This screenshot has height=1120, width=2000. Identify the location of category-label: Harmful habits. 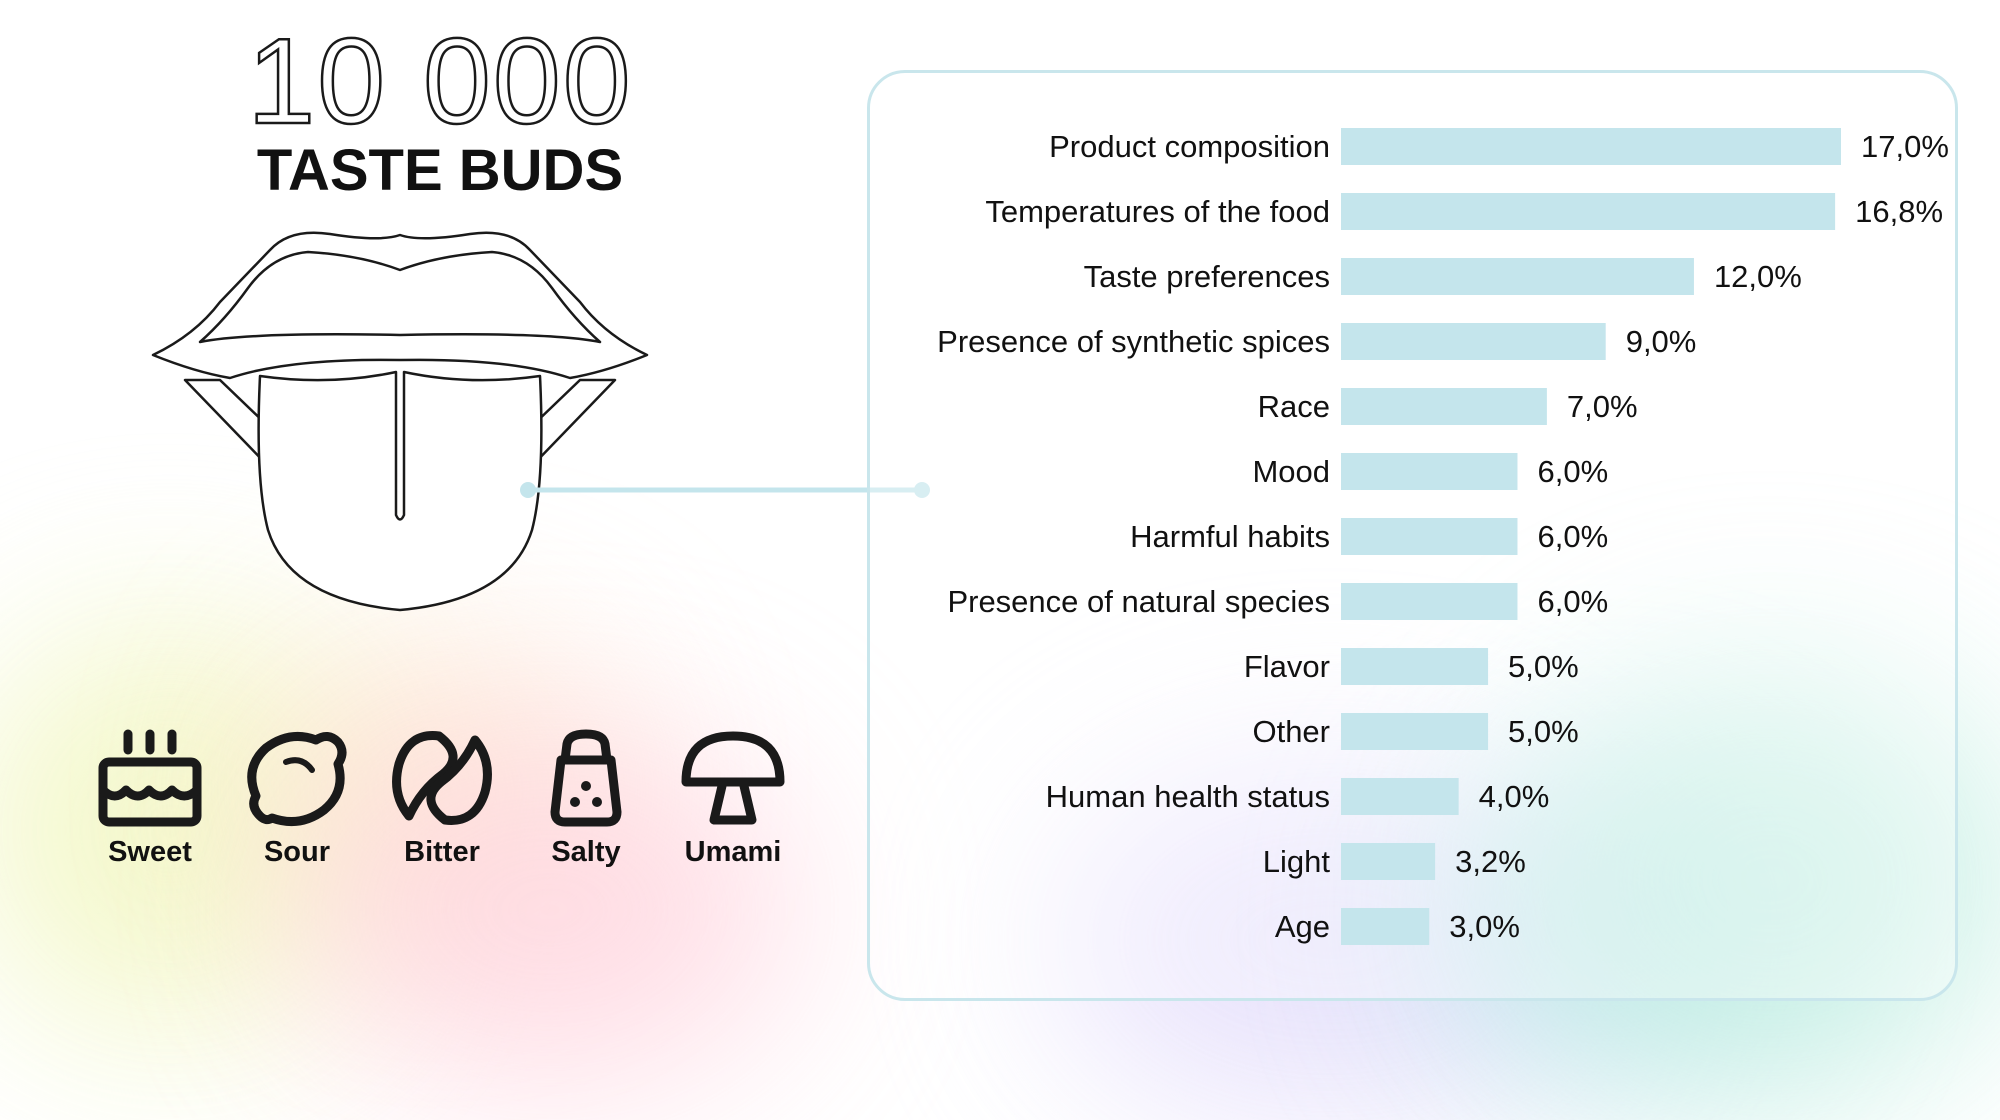
(1230, 536).